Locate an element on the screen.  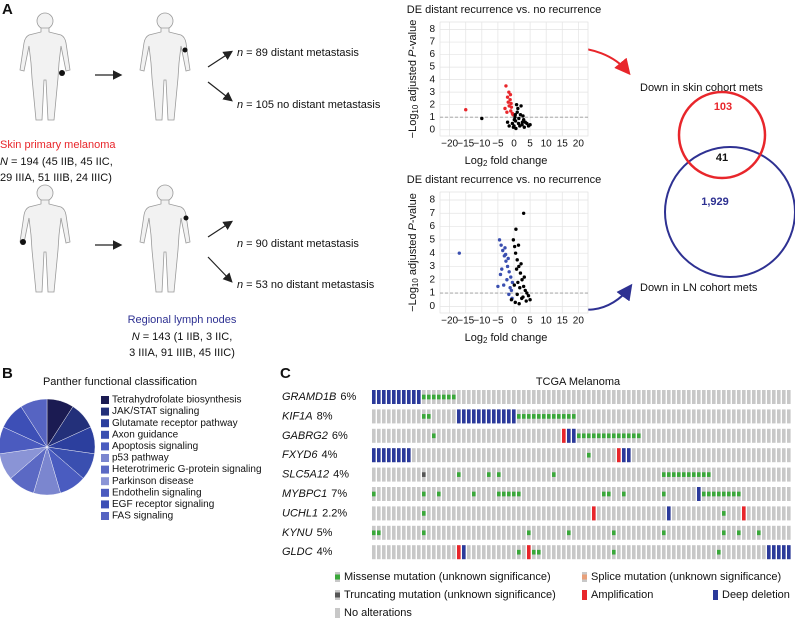
y-tick-label: 5 is located at coordinates (432, 67).